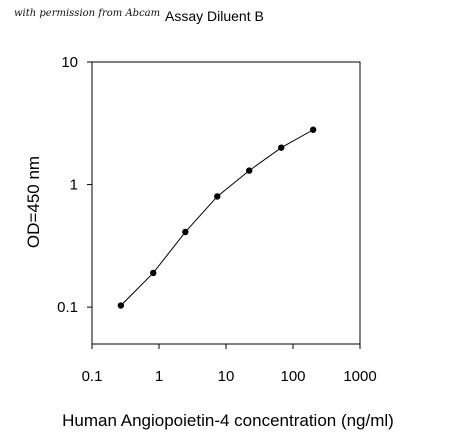 Image resolution: width=450 pixels, height=436 pixels. I want to click on x-axis-ticks: 0.1 1 10 100 1000, so click(229, 364).